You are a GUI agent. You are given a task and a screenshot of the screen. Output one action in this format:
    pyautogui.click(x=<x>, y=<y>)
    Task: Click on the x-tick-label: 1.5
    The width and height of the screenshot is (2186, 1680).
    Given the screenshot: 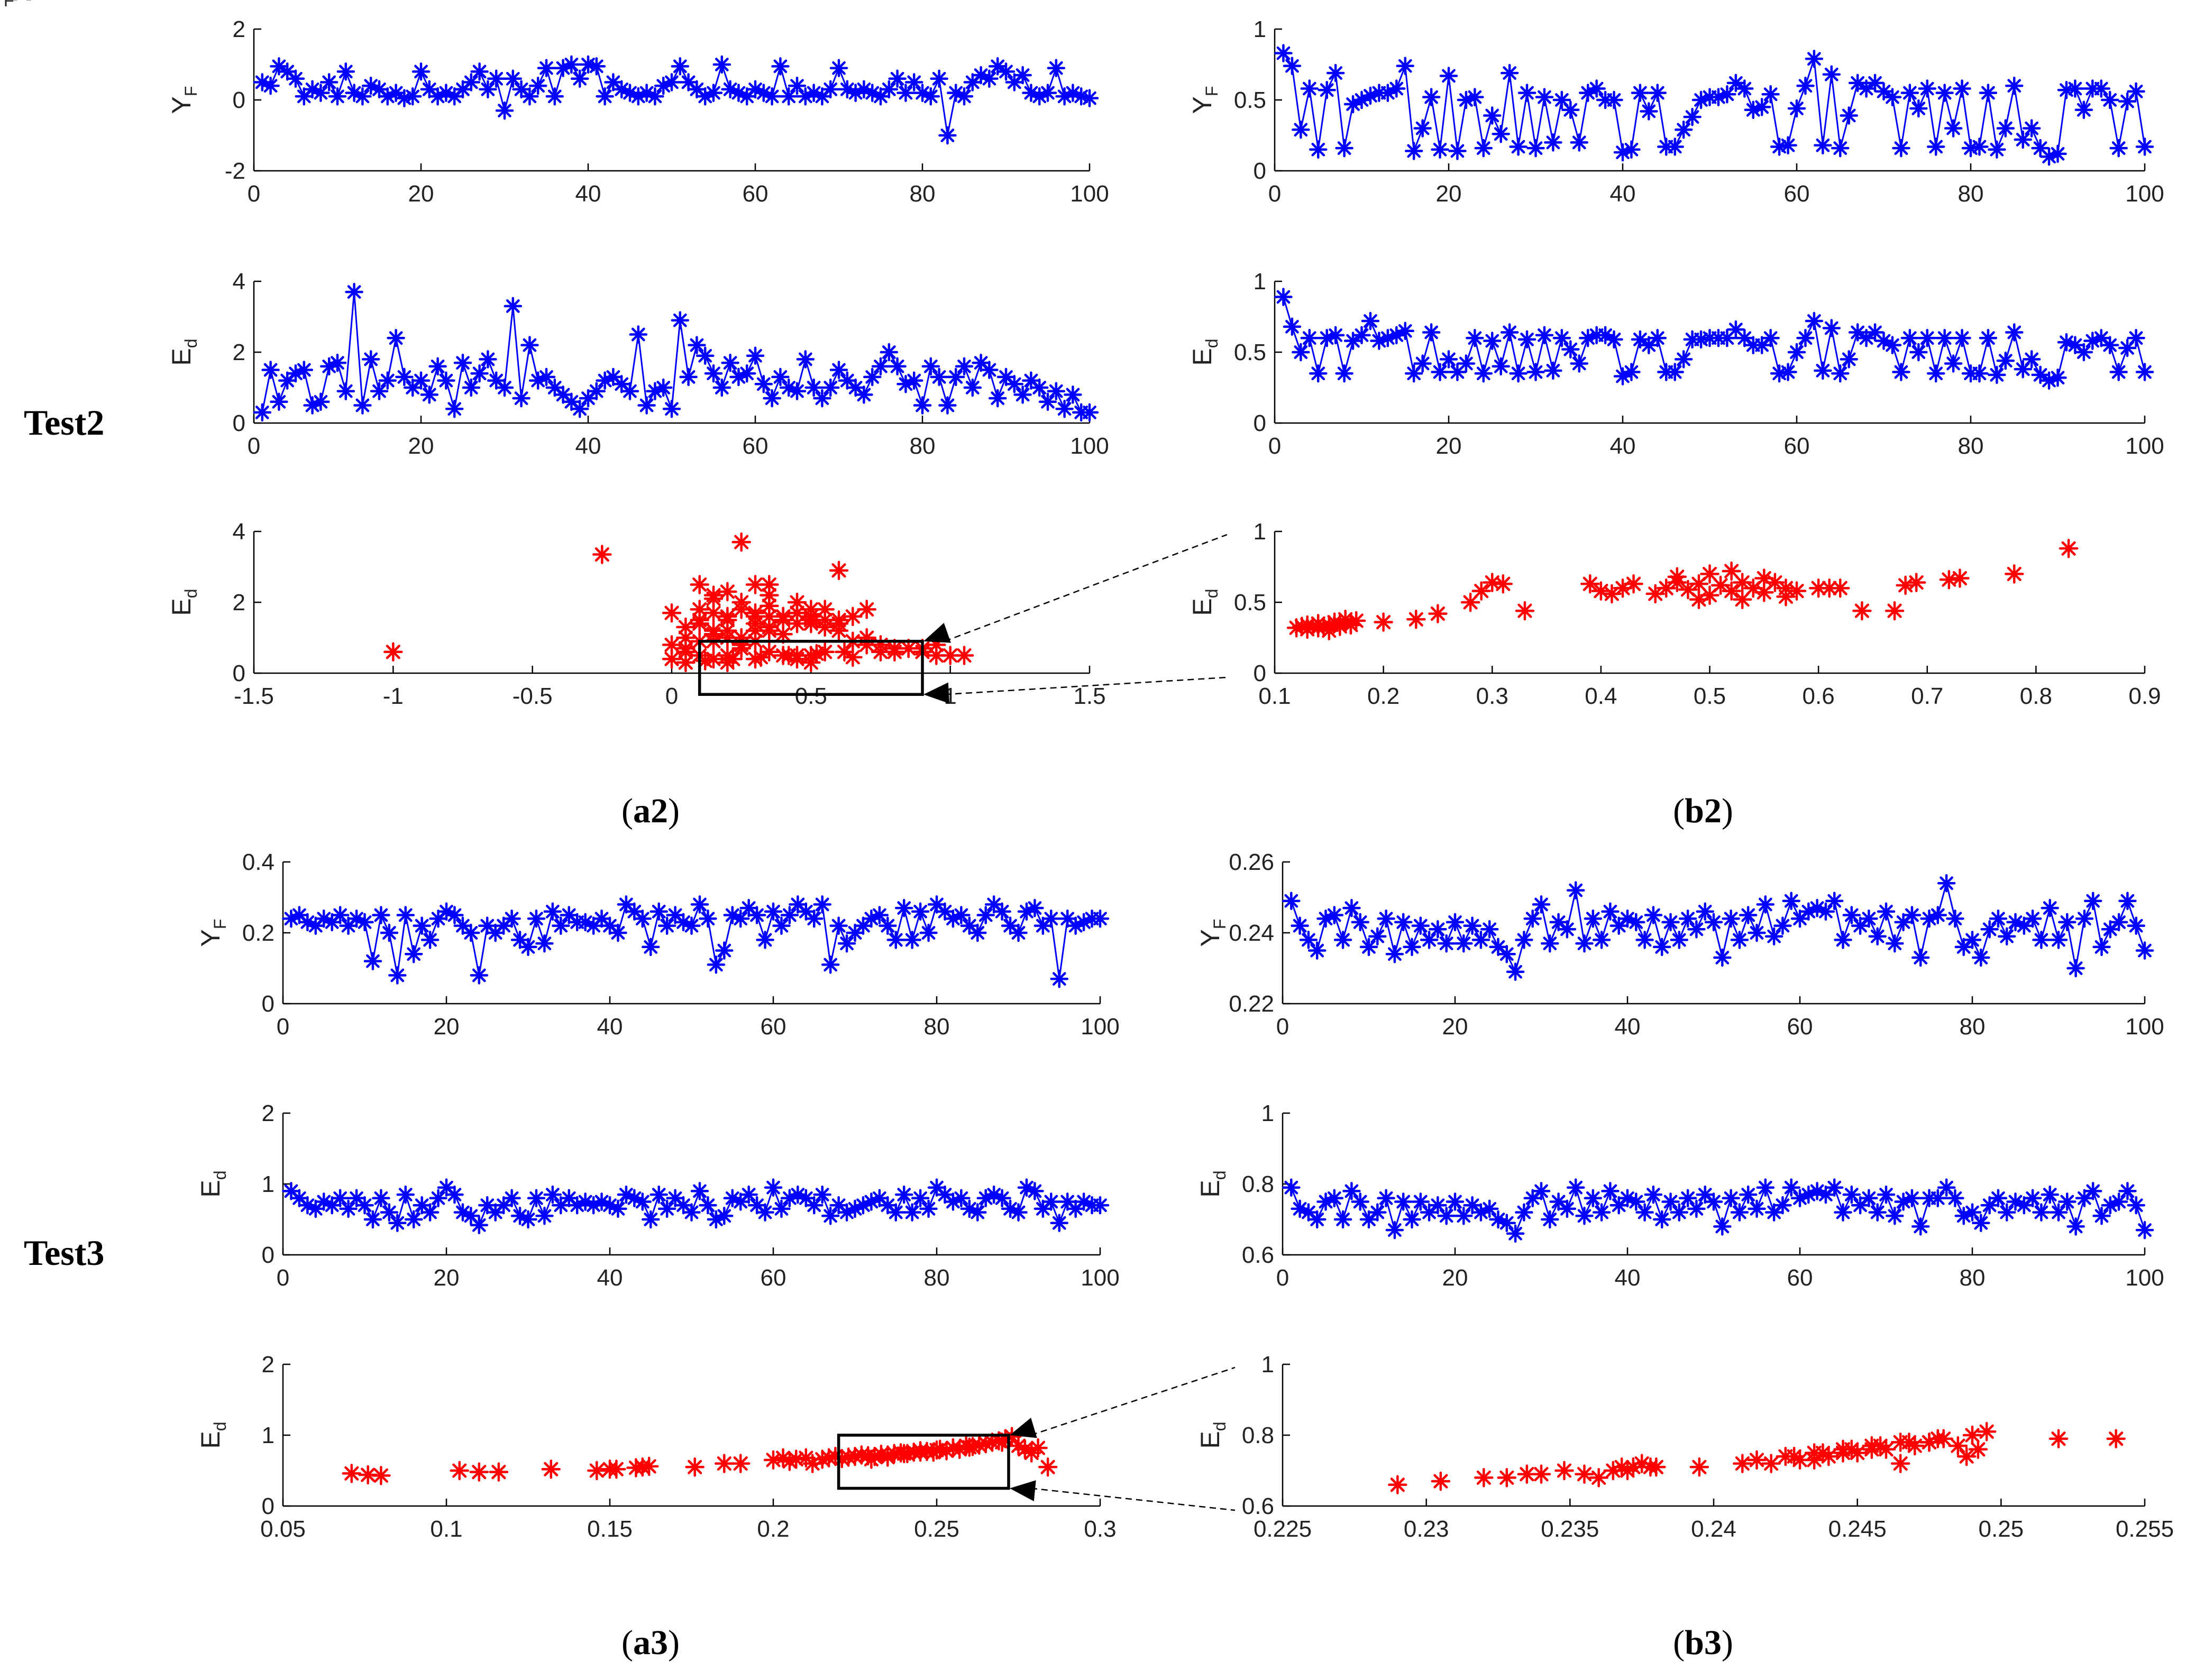 What is the action you would take?
    pyautogui.click(x=1089, y=696)
    